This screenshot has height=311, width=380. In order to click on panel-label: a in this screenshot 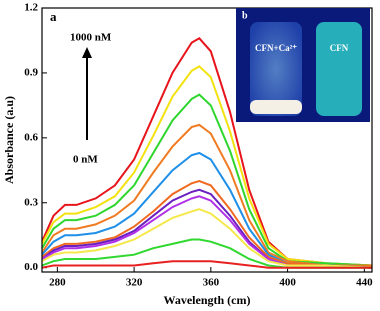, I will do `click(53, 16)`.